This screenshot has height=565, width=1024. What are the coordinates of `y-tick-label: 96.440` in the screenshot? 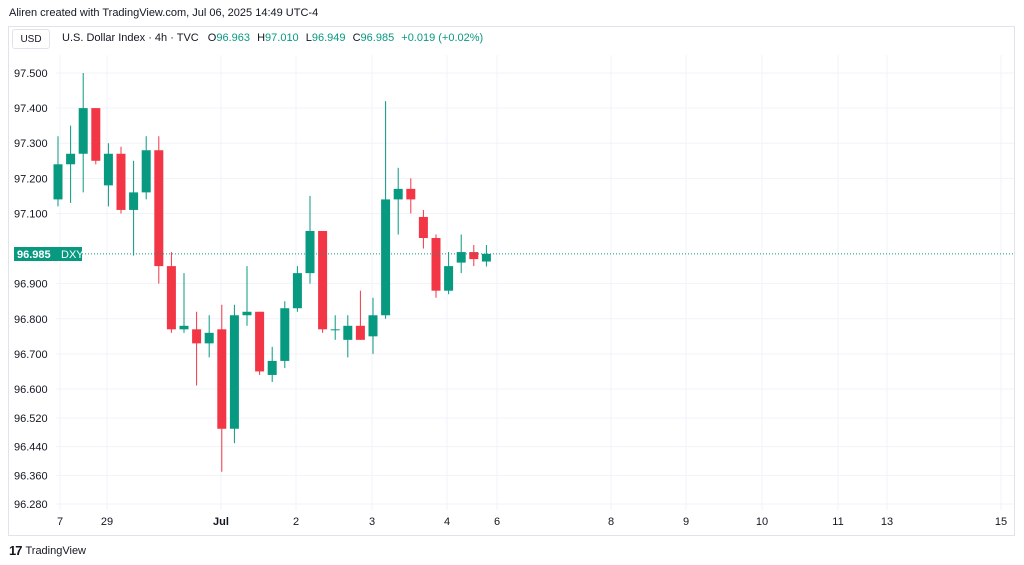 It's located at (31, 448).